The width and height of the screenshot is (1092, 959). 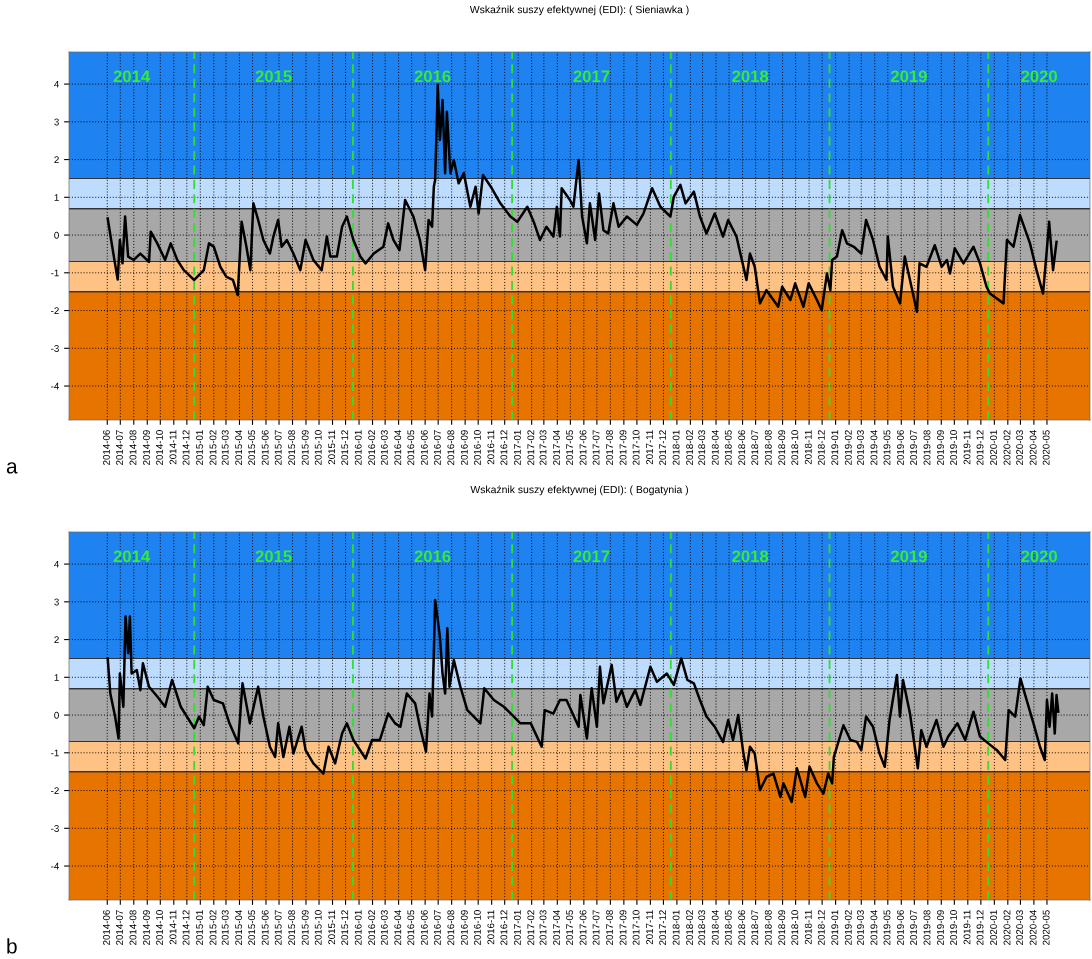 I want to click on annotation: 2015, so click(x=273, y=76).